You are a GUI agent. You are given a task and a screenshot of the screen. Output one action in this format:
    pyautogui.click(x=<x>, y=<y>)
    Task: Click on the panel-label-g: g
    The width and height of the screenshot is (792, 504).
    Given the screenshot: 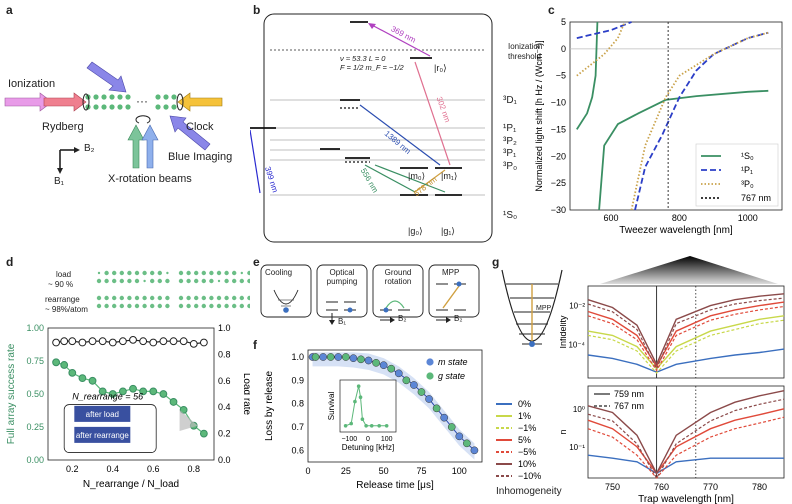 What is the action you would take?
    pyautogui.click(x=496, y=262)
    